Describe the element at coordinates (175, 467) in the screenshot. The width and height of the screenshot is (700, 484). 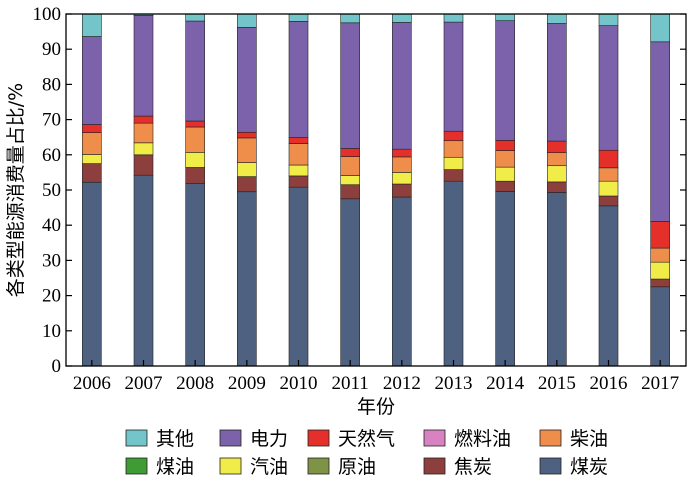
I see `legend-label-5: 煤油` at that location.